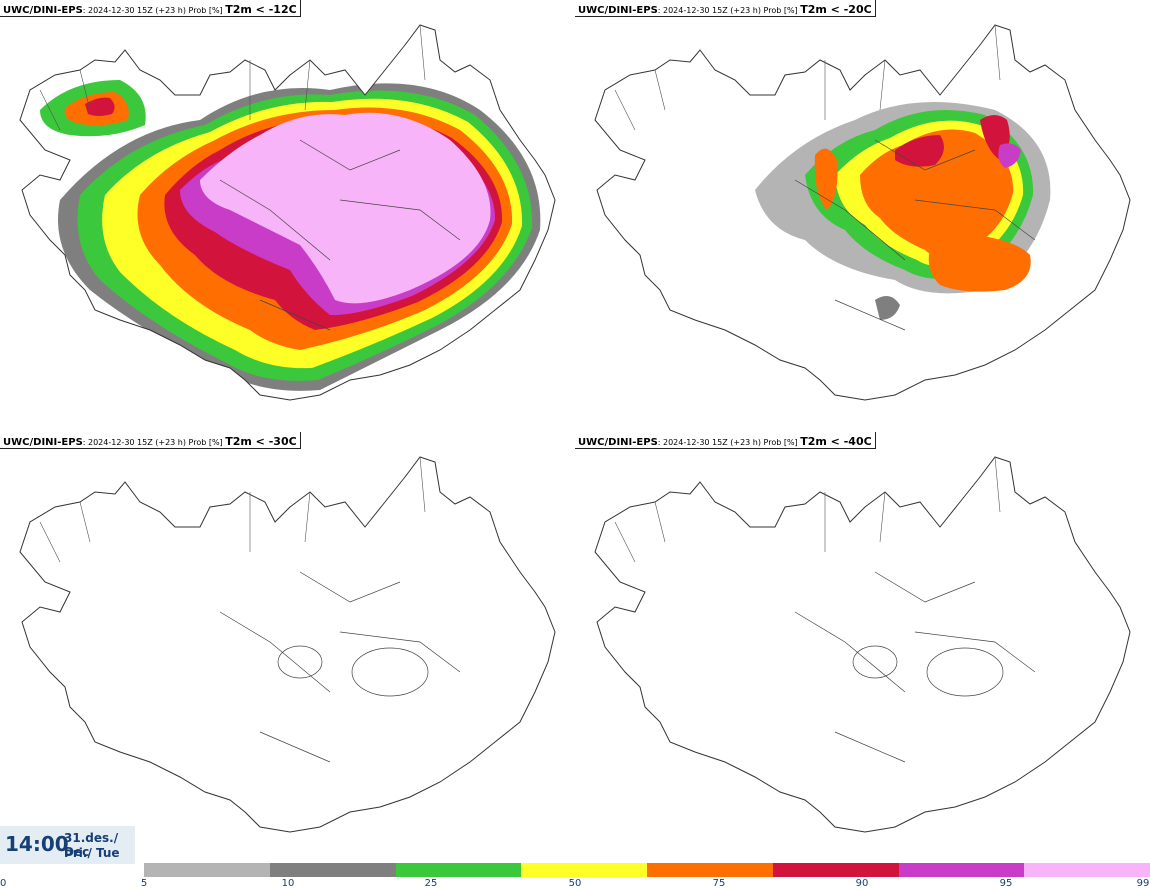 The height and width of the screenshot is (891, 1150). What do you see at coordinates (836, 9) in the screenshot?
I see `threshold-label: T2m < -20C` at bounding box center [836, 9].